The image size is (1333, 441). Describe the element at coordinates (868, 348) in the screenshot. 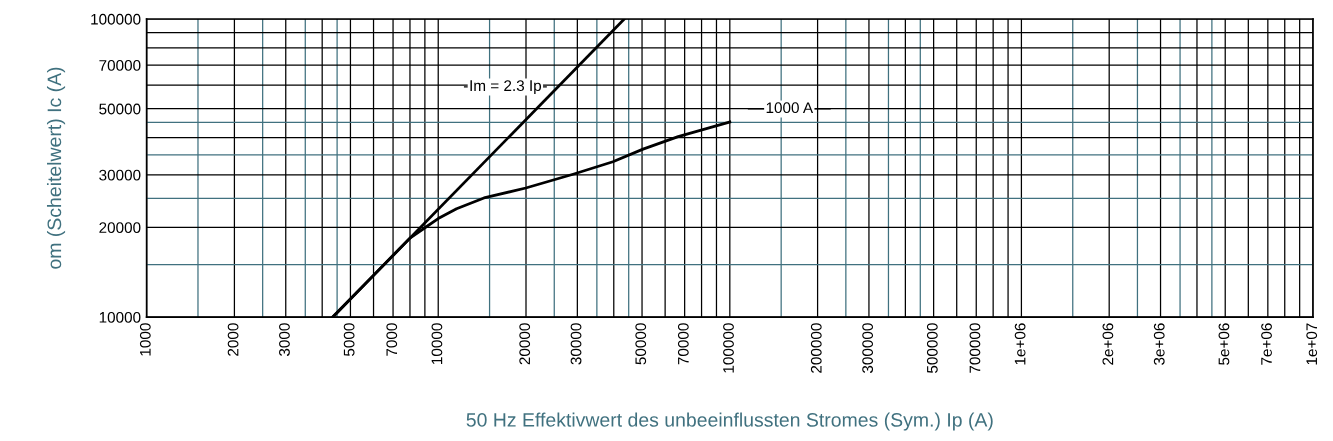

I see `x-tick-label: 300000` at that location.